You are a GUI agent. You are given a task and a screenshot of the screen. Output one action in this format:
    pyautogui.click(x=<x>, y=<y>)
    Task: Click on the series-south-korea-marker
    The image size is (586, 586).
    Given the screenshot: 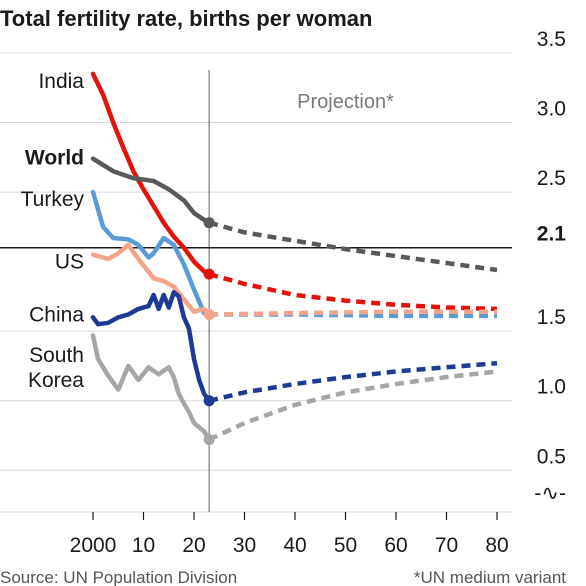 What is the action you would take?
    pyautogui.click(x=209, y=440)
    